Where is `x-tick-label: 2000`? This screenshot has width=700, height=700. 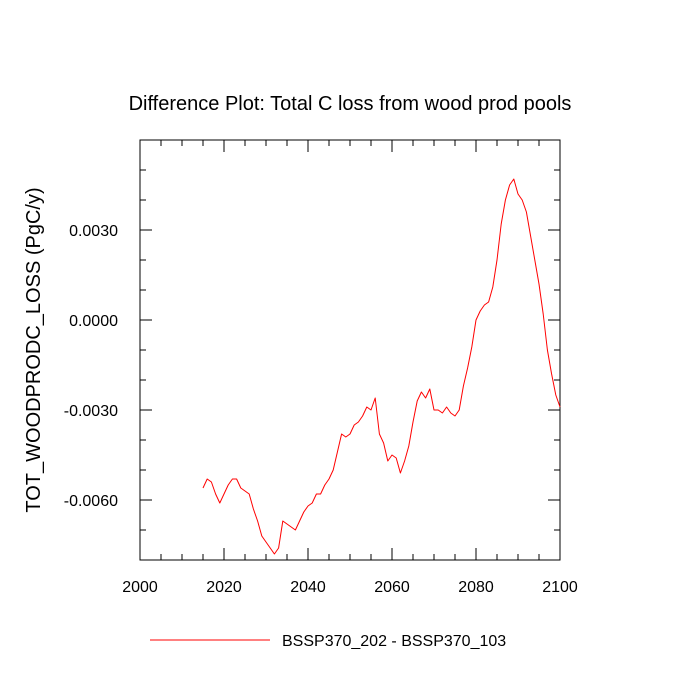 x-tick-label: 2000 is located at coordinates (140, 587).